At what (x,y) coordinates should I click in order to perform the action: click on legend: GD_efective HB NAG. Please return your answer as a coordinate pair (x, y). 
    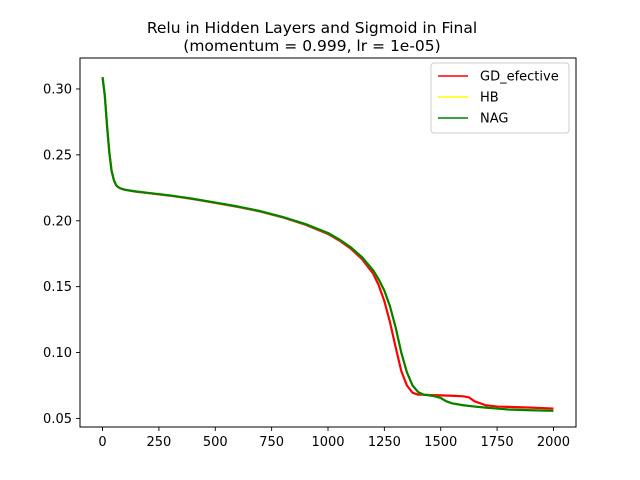
    Looking at the image, I should click on (500, 98).